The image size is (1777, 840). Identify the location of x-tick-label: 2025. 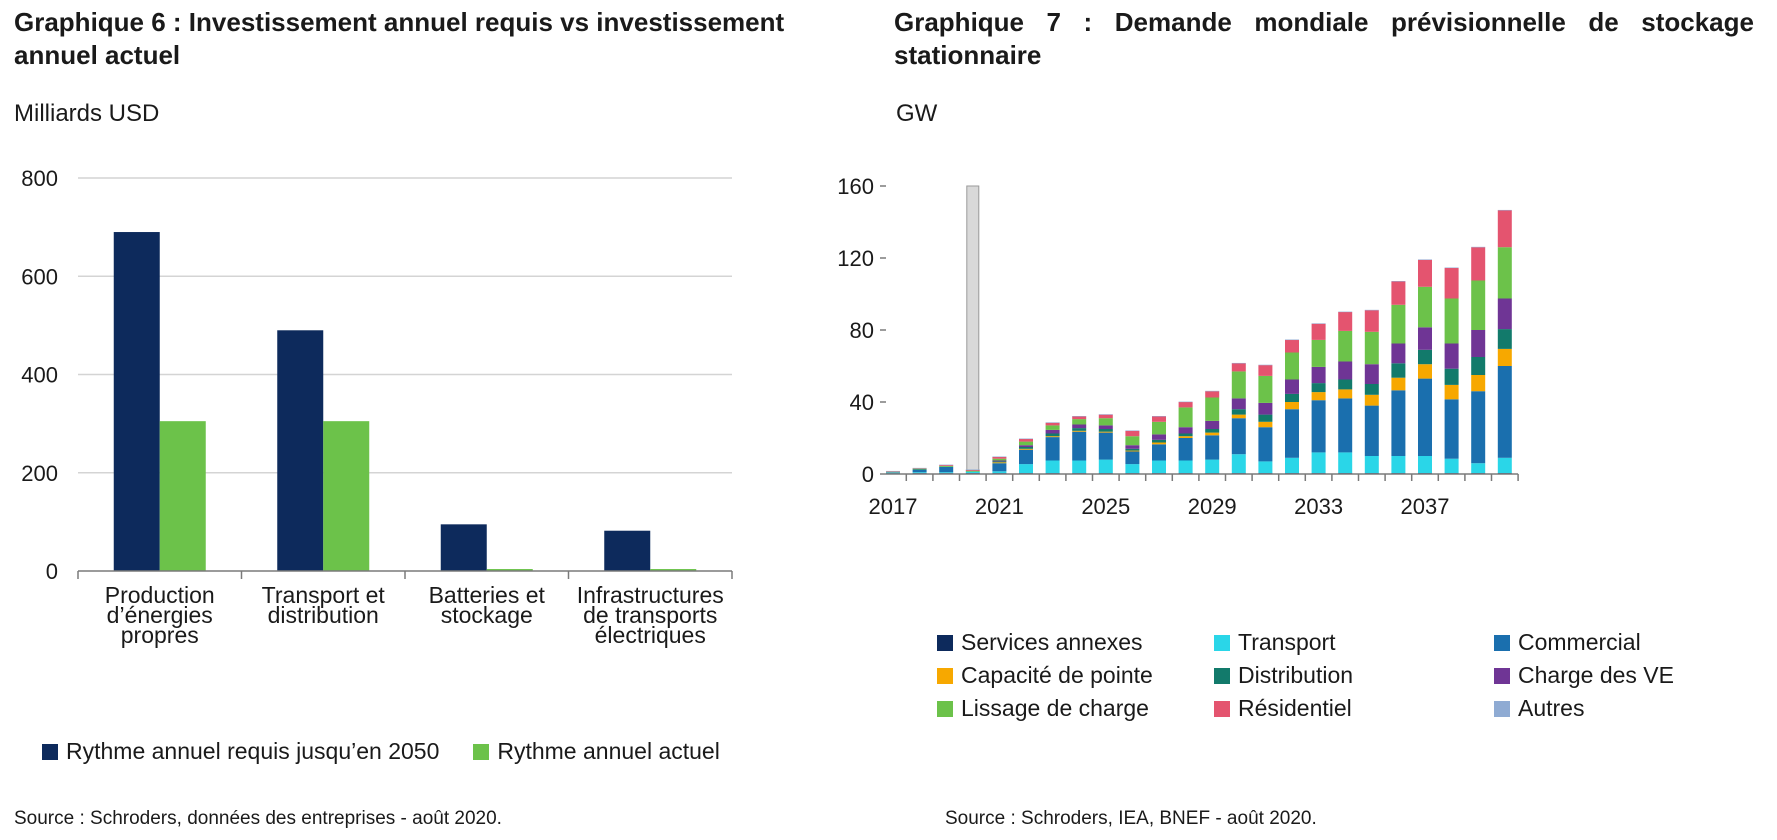
(1105, 506).